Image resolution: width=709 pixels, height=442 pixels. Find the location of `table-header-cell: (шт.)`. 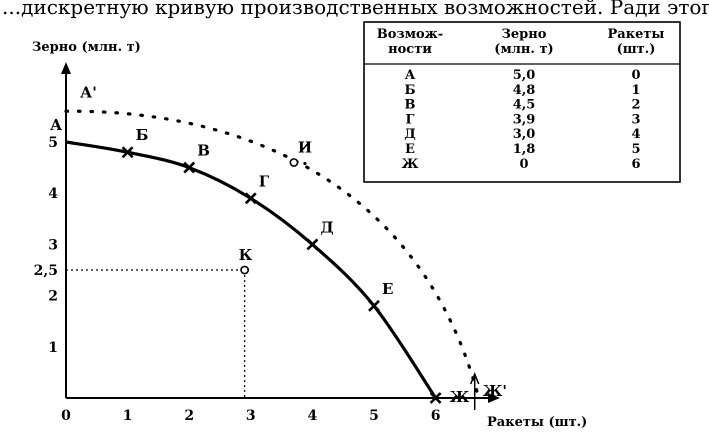

table-header-cell: (шт.) is located at coordinates (636, 49).